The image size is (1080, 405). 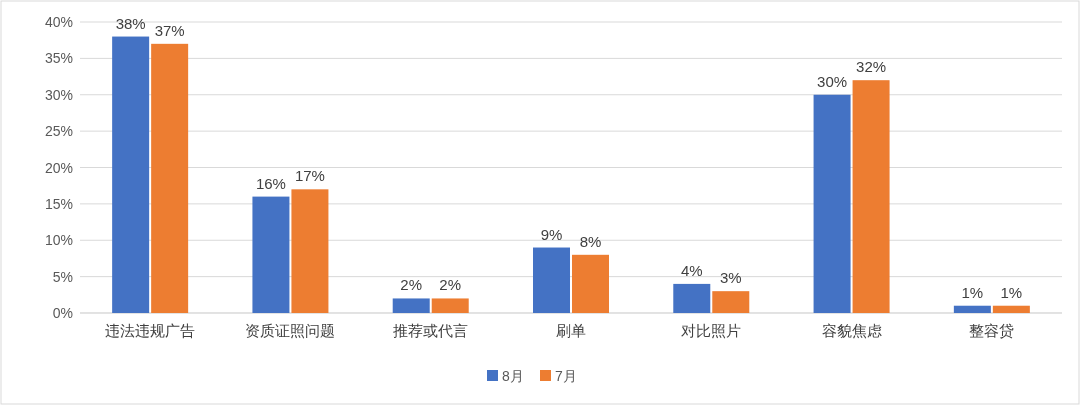 I want to click on data-label: 8%, so click(x=590, y=241).